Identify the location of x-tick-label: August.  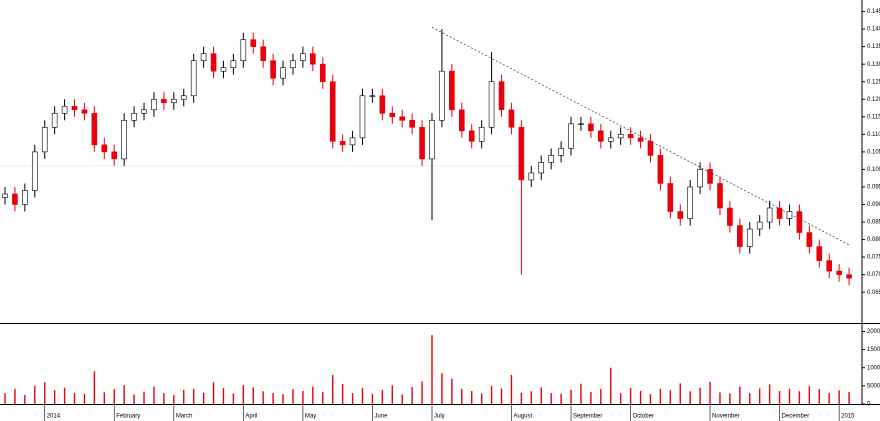
(522, 417).